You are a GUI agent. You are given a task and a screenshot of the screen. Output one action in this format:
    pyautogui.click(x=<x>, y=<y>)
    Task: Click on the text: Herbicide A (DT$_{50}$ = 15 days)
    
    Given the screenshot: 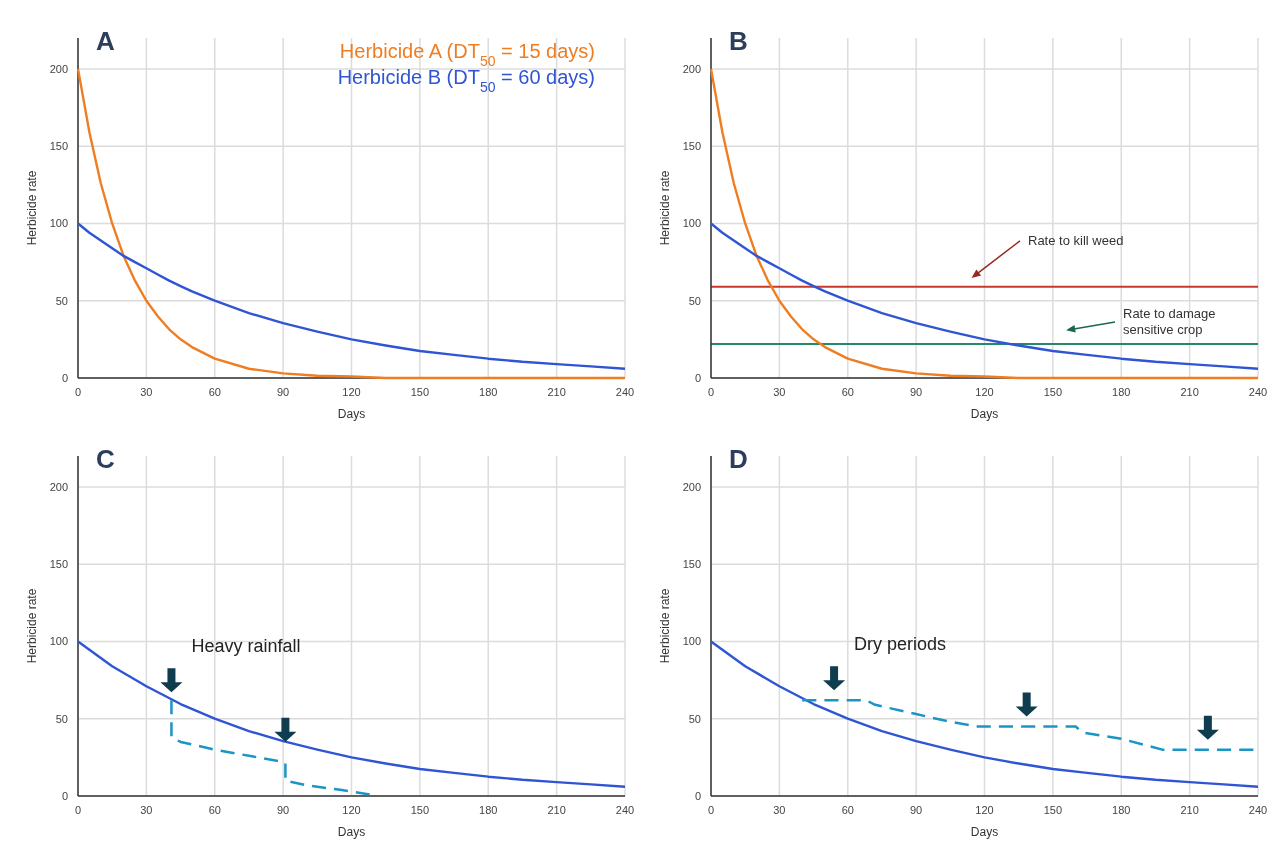 What is the action you would take?
    pyautogui.click(x=467, y=54)
    